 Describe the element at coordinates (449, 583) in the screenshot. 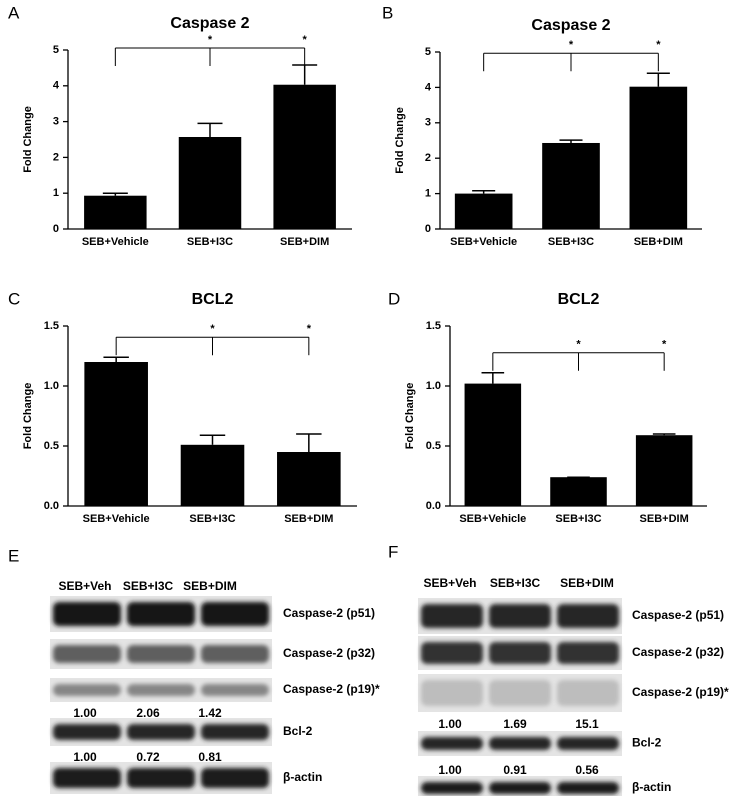

I see `lane-label: SEB+Veh` at that location.